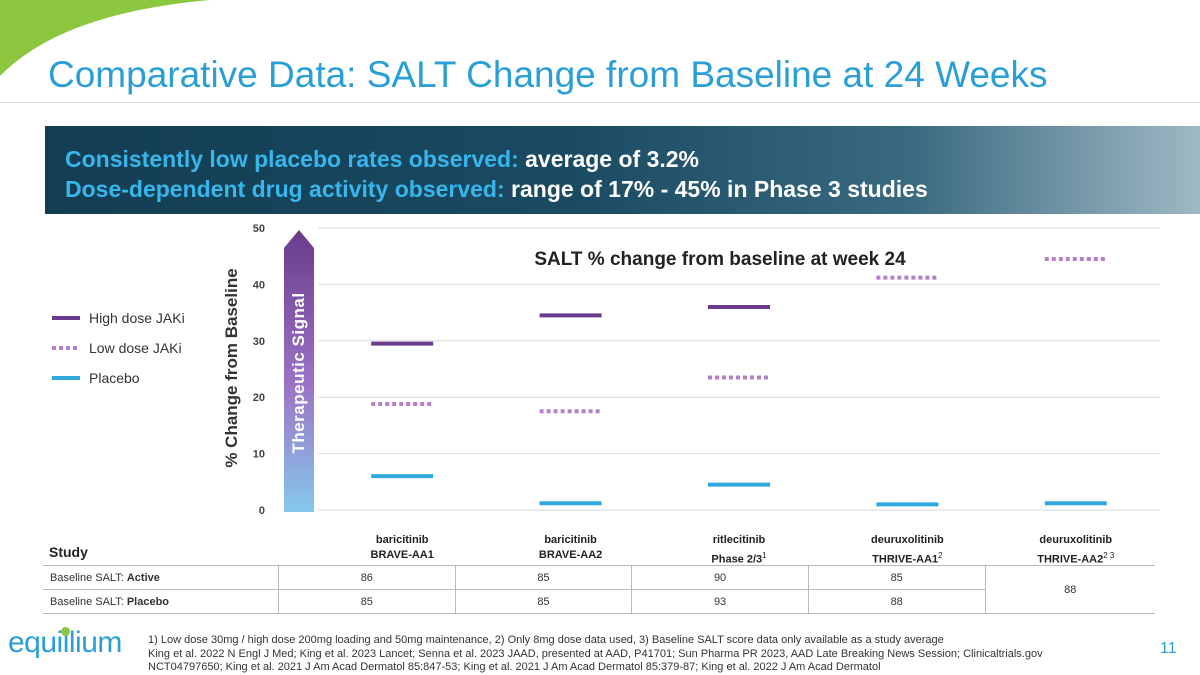  I want to click on row-label-active: Baseline SALT: Active, so click(161, 577).